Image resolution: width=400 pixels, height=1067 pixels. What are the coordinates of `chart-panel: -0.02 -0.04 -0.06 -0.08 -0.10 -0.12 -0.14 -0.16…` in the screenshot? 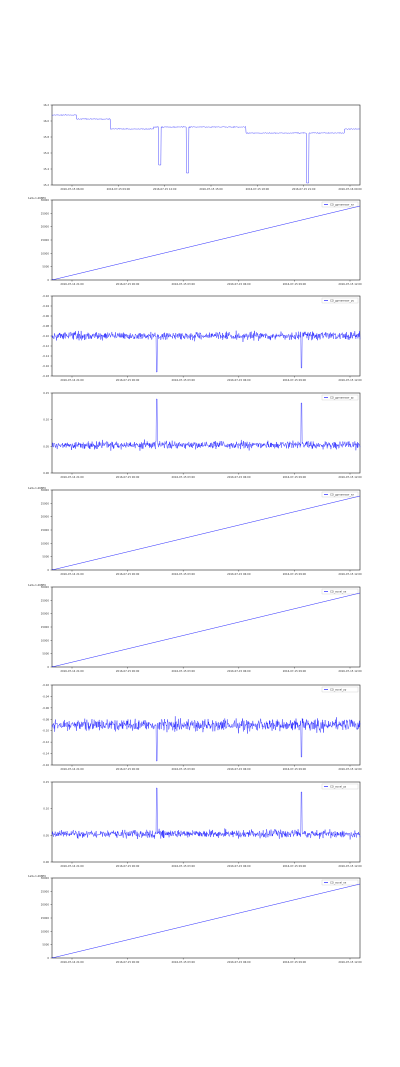 It's located at (200, 731).